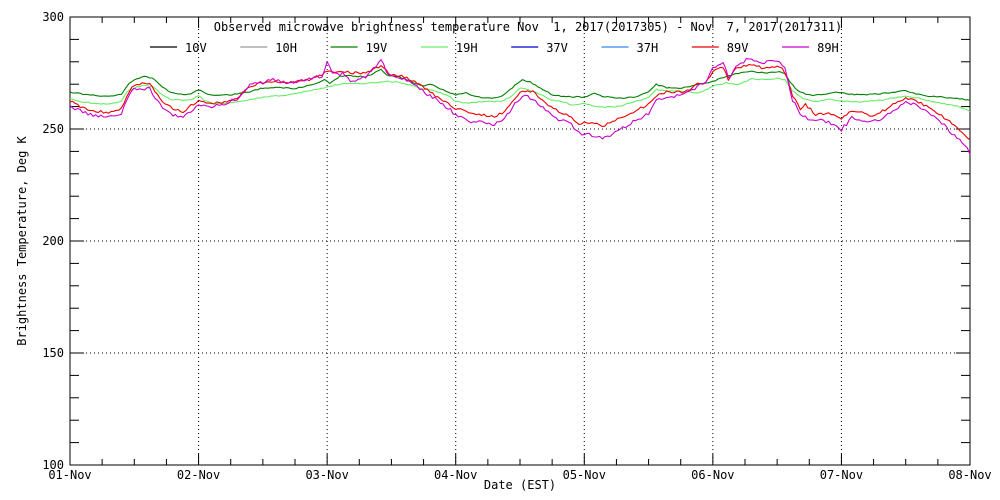 The image size is (1000, 500). Describe the element at coordinates (455, 475) in the screenshot. I see `x-tick-label: 04-Nov` at that location.